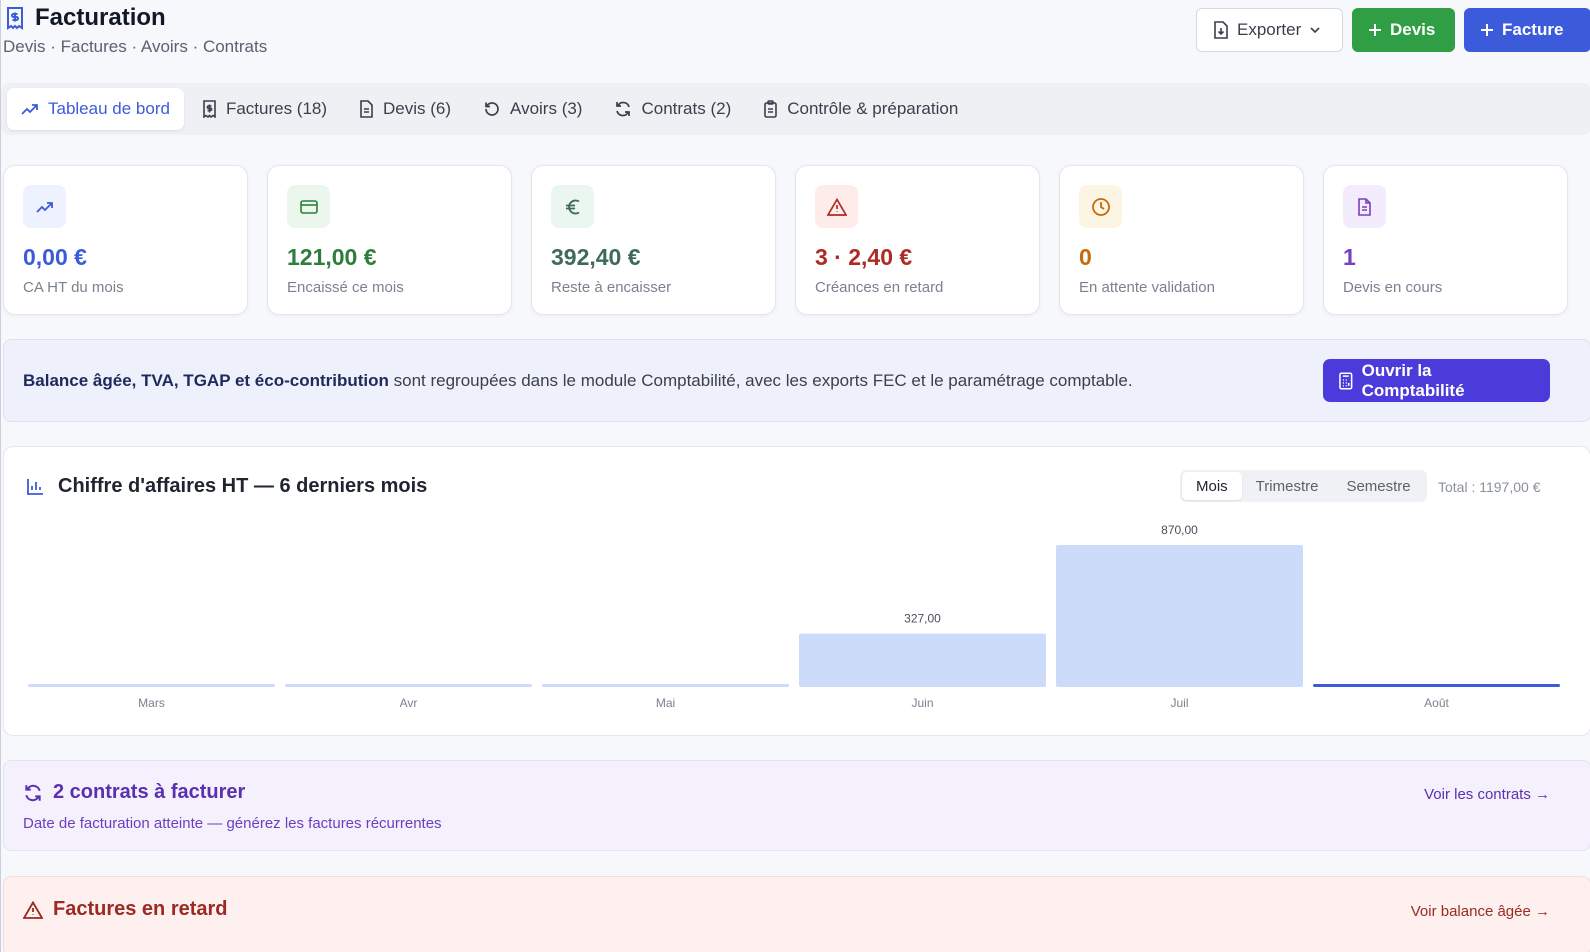  I want to click on kpi-label: Reste à encaisser, so click(611, 287).